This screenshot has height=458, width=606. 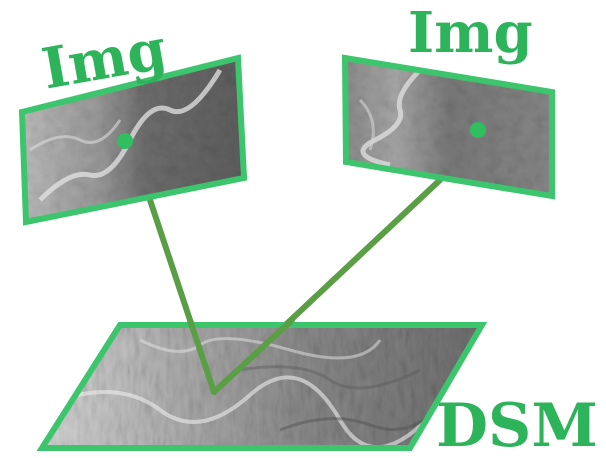 I want to click on left-image-frame, so click(x=133, y=140).